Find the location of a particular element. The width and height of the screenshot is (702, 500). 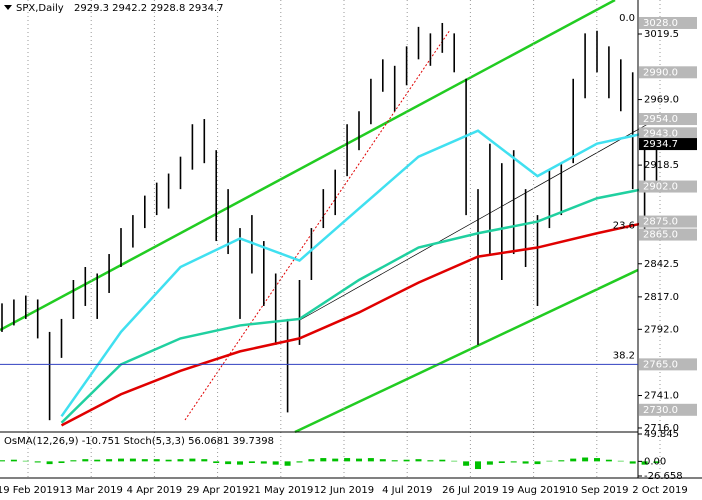

y-tick-label: 2741.0 is located at coordinates (661, 396).